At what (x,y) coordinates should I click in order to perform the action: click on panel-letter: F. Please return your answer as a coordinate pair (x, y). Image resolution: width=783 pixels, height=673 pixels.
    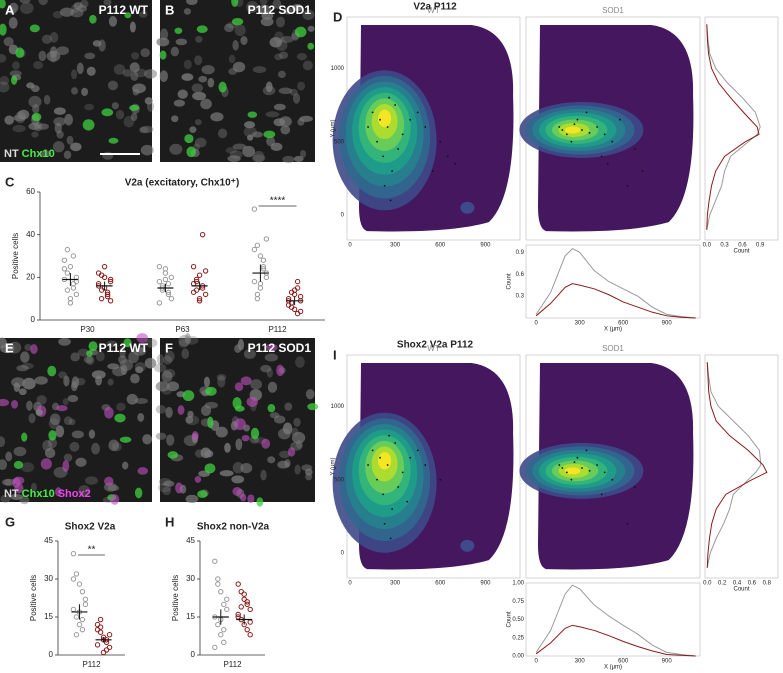
    Looking at the image, I should click on (169, 347).